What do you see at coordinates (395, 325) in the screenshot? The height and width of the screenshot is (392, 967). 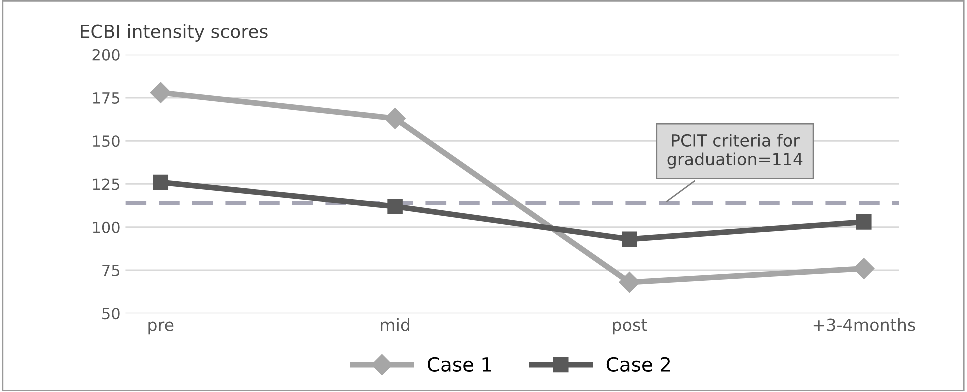 I see `x-tick-label: mid` at bounding box center [395, 325].